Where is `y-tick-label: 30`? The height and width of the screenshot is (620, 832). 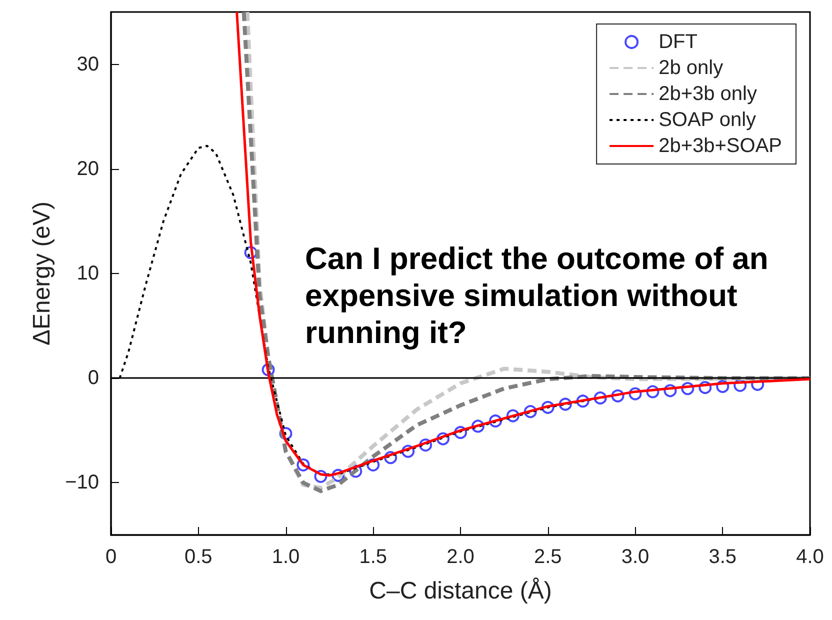
y-tick-label: 30 is located at coordinates (87, 64).